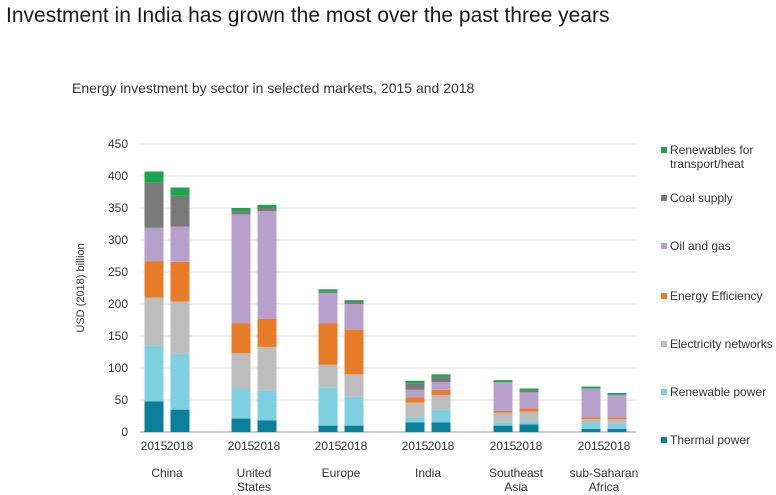 The width and height of the screenshot is (776, 495). What do you see at coordinates (118, 336) in the screenshot?
I see `y-tick-label: 150` at bounding box center [118, 336].